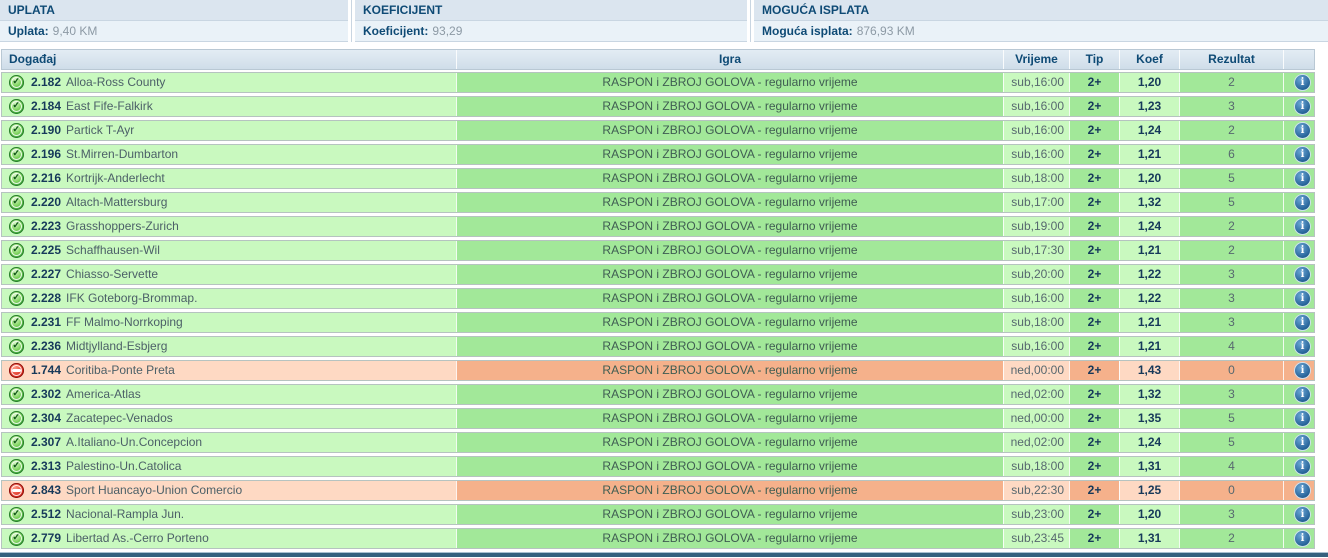 This screenshot has width=1328, height=558. What do you see at coordinates (229, 490) in the screenshot?
I see `event-cell: 2.843 Sport Huancayo-Union Comercio` at bounding box center [229, 490].